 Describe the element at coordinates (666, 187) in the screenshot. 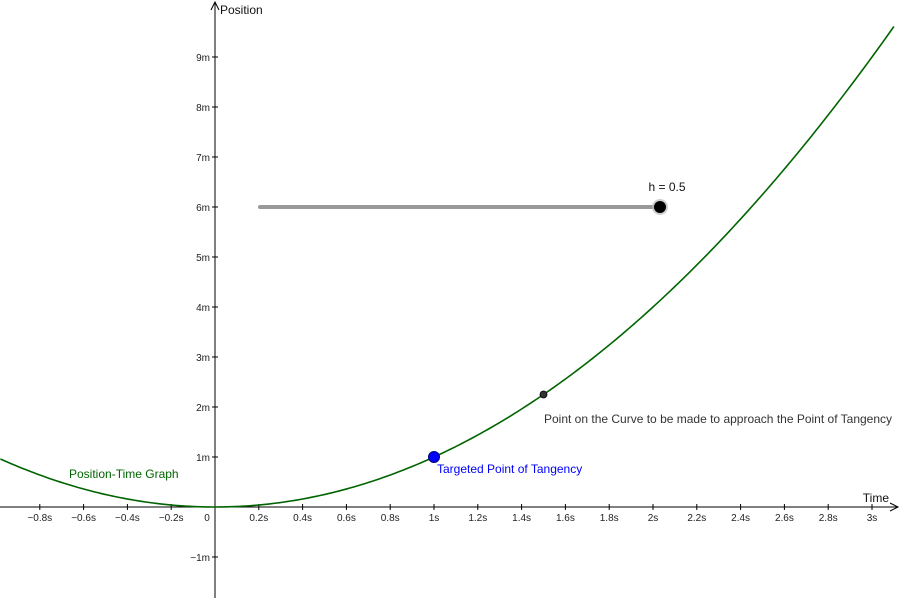

I see `h-slider-label: h = 0.5` at that location.